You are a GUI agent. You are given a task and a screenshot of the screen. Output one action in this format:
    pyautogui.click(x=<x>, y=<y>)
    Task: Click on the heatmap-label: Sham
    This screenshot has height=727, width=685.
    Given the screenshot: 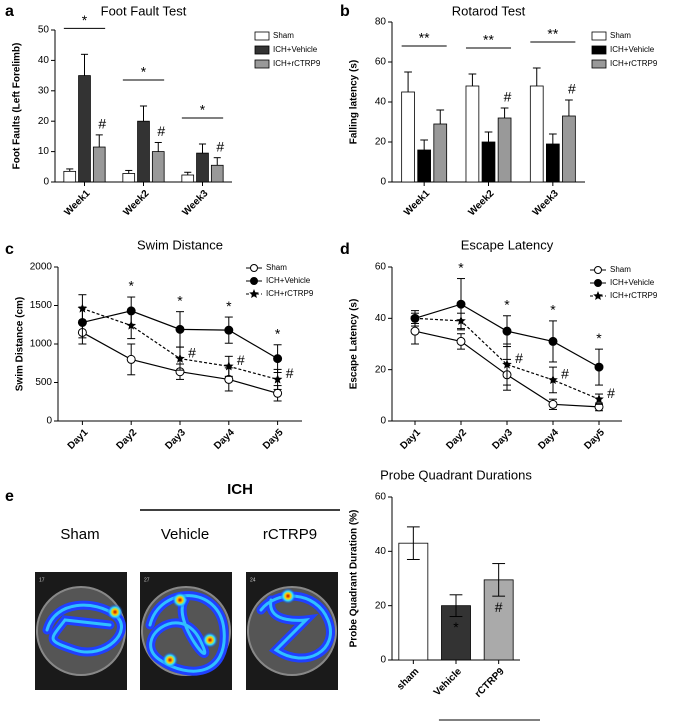 What is the action you would take?
    pyautogui.click(x=79, y=534)
    